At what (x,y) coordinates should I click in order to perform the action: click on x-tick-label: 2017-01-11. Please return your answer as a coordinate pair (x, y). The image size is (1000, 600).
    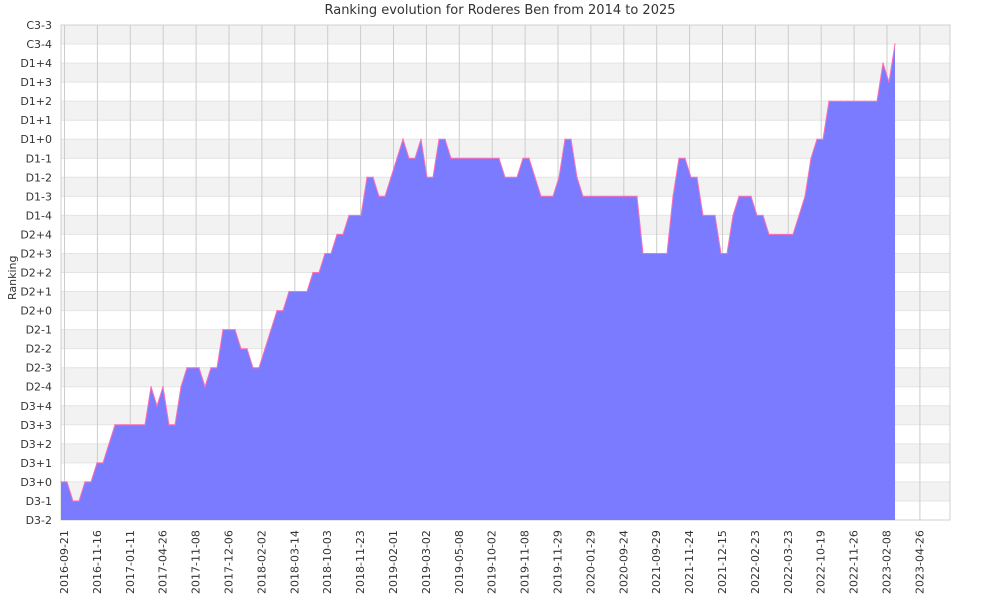
    Looking at the image, I should click on (130, 562).